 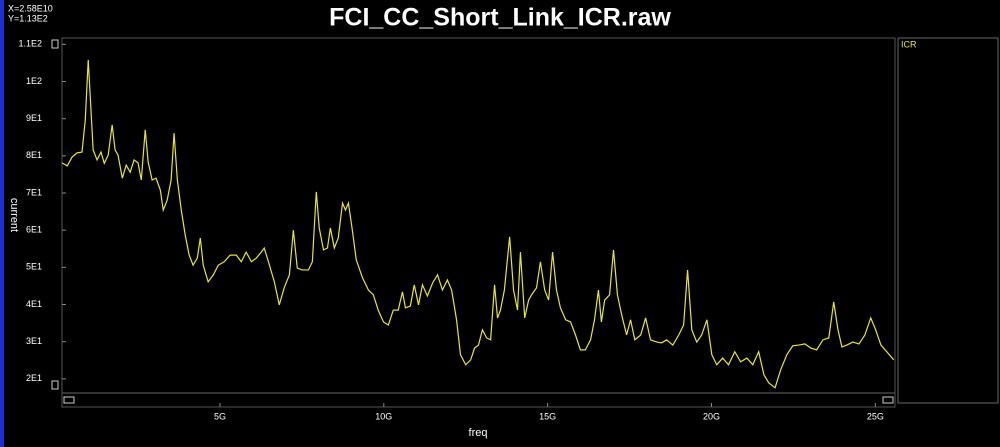 I want to click on x-tick-label: 20G, so click(x=711, y=416).